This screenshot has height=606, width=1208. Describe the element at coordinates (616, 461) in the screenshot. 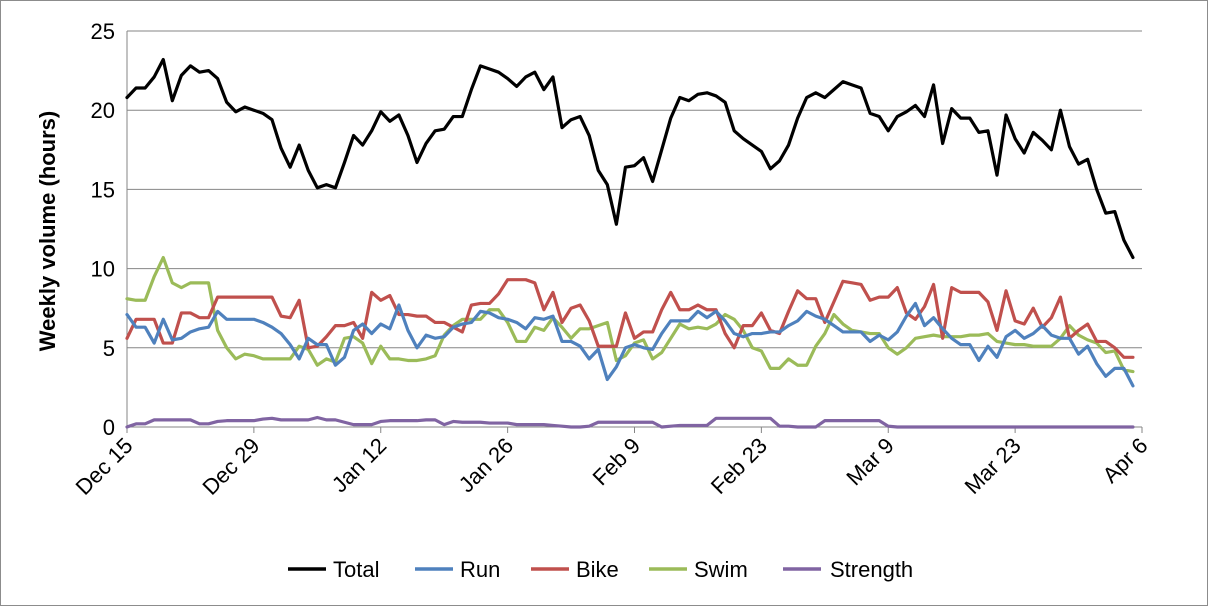

I see `x-tick-label: Feb 9` at that location.